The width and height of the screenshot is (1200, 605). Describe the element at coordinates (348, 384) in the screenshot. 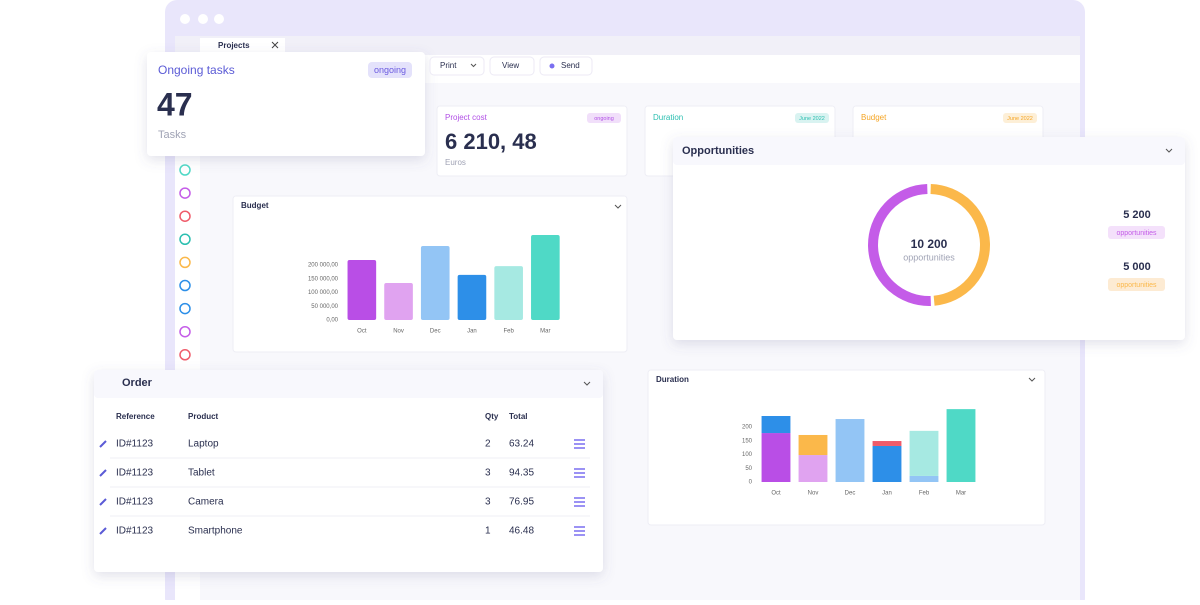

I see `card-header` at that location.